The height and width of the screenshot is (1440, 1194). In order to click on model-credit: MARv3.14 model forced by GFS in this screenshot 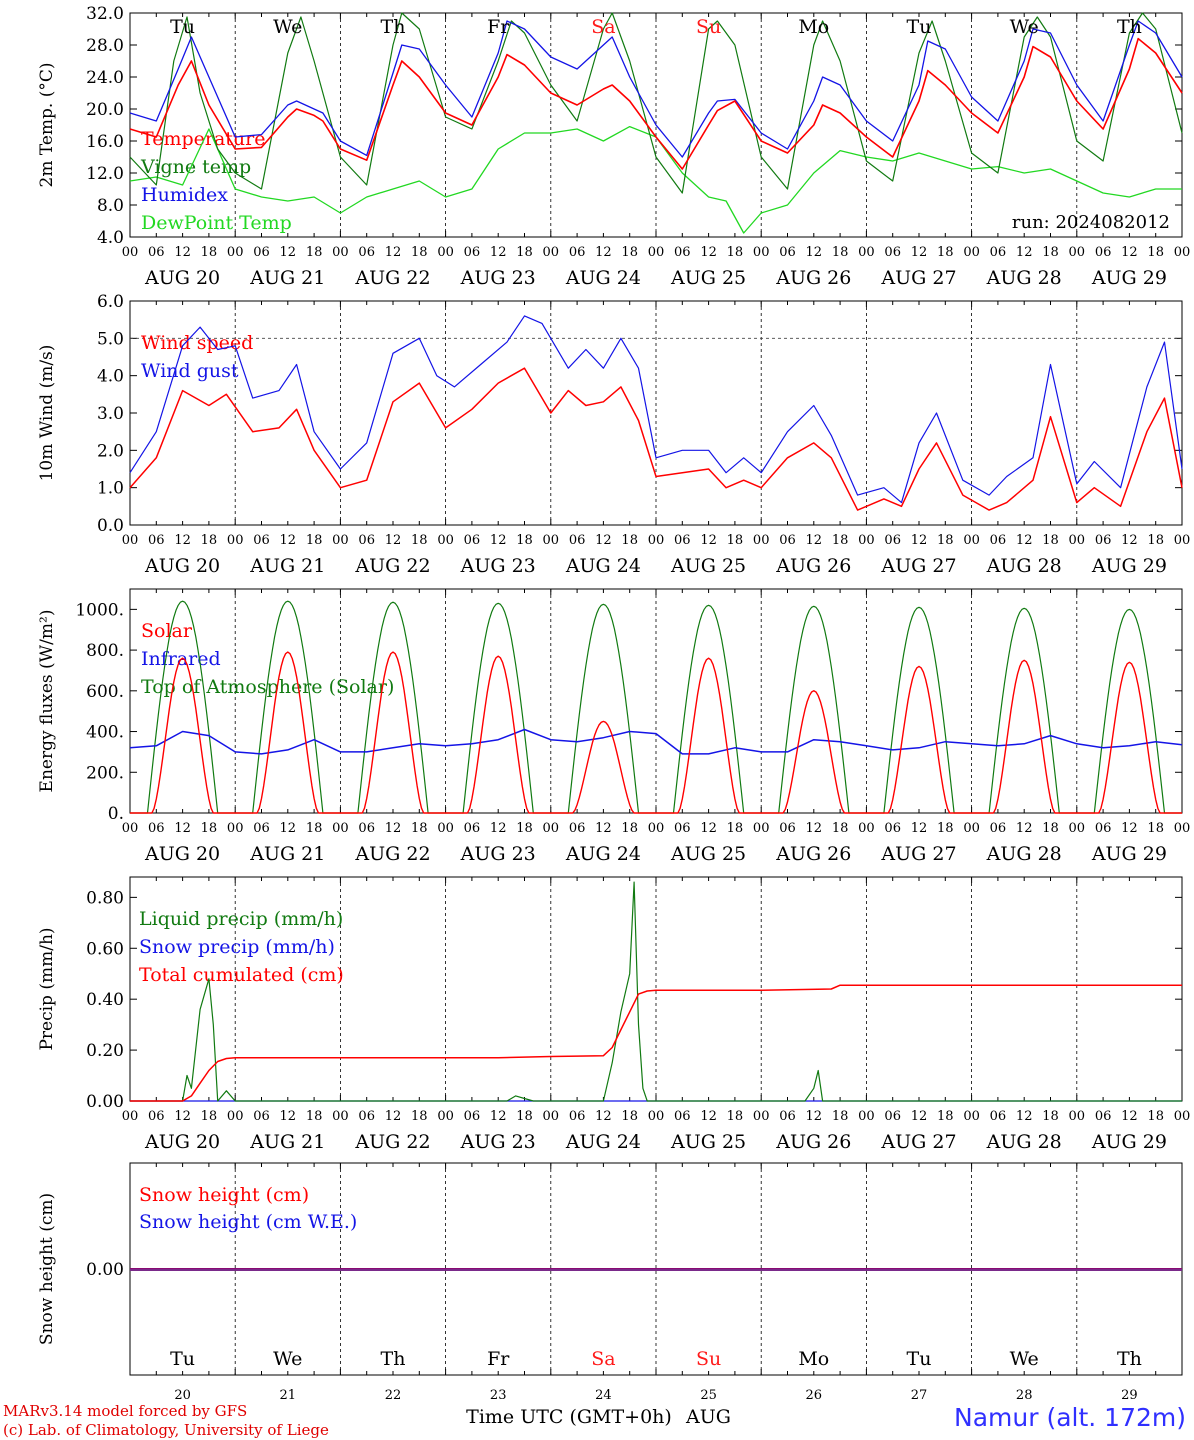, I will do `click(125, 1411)`.